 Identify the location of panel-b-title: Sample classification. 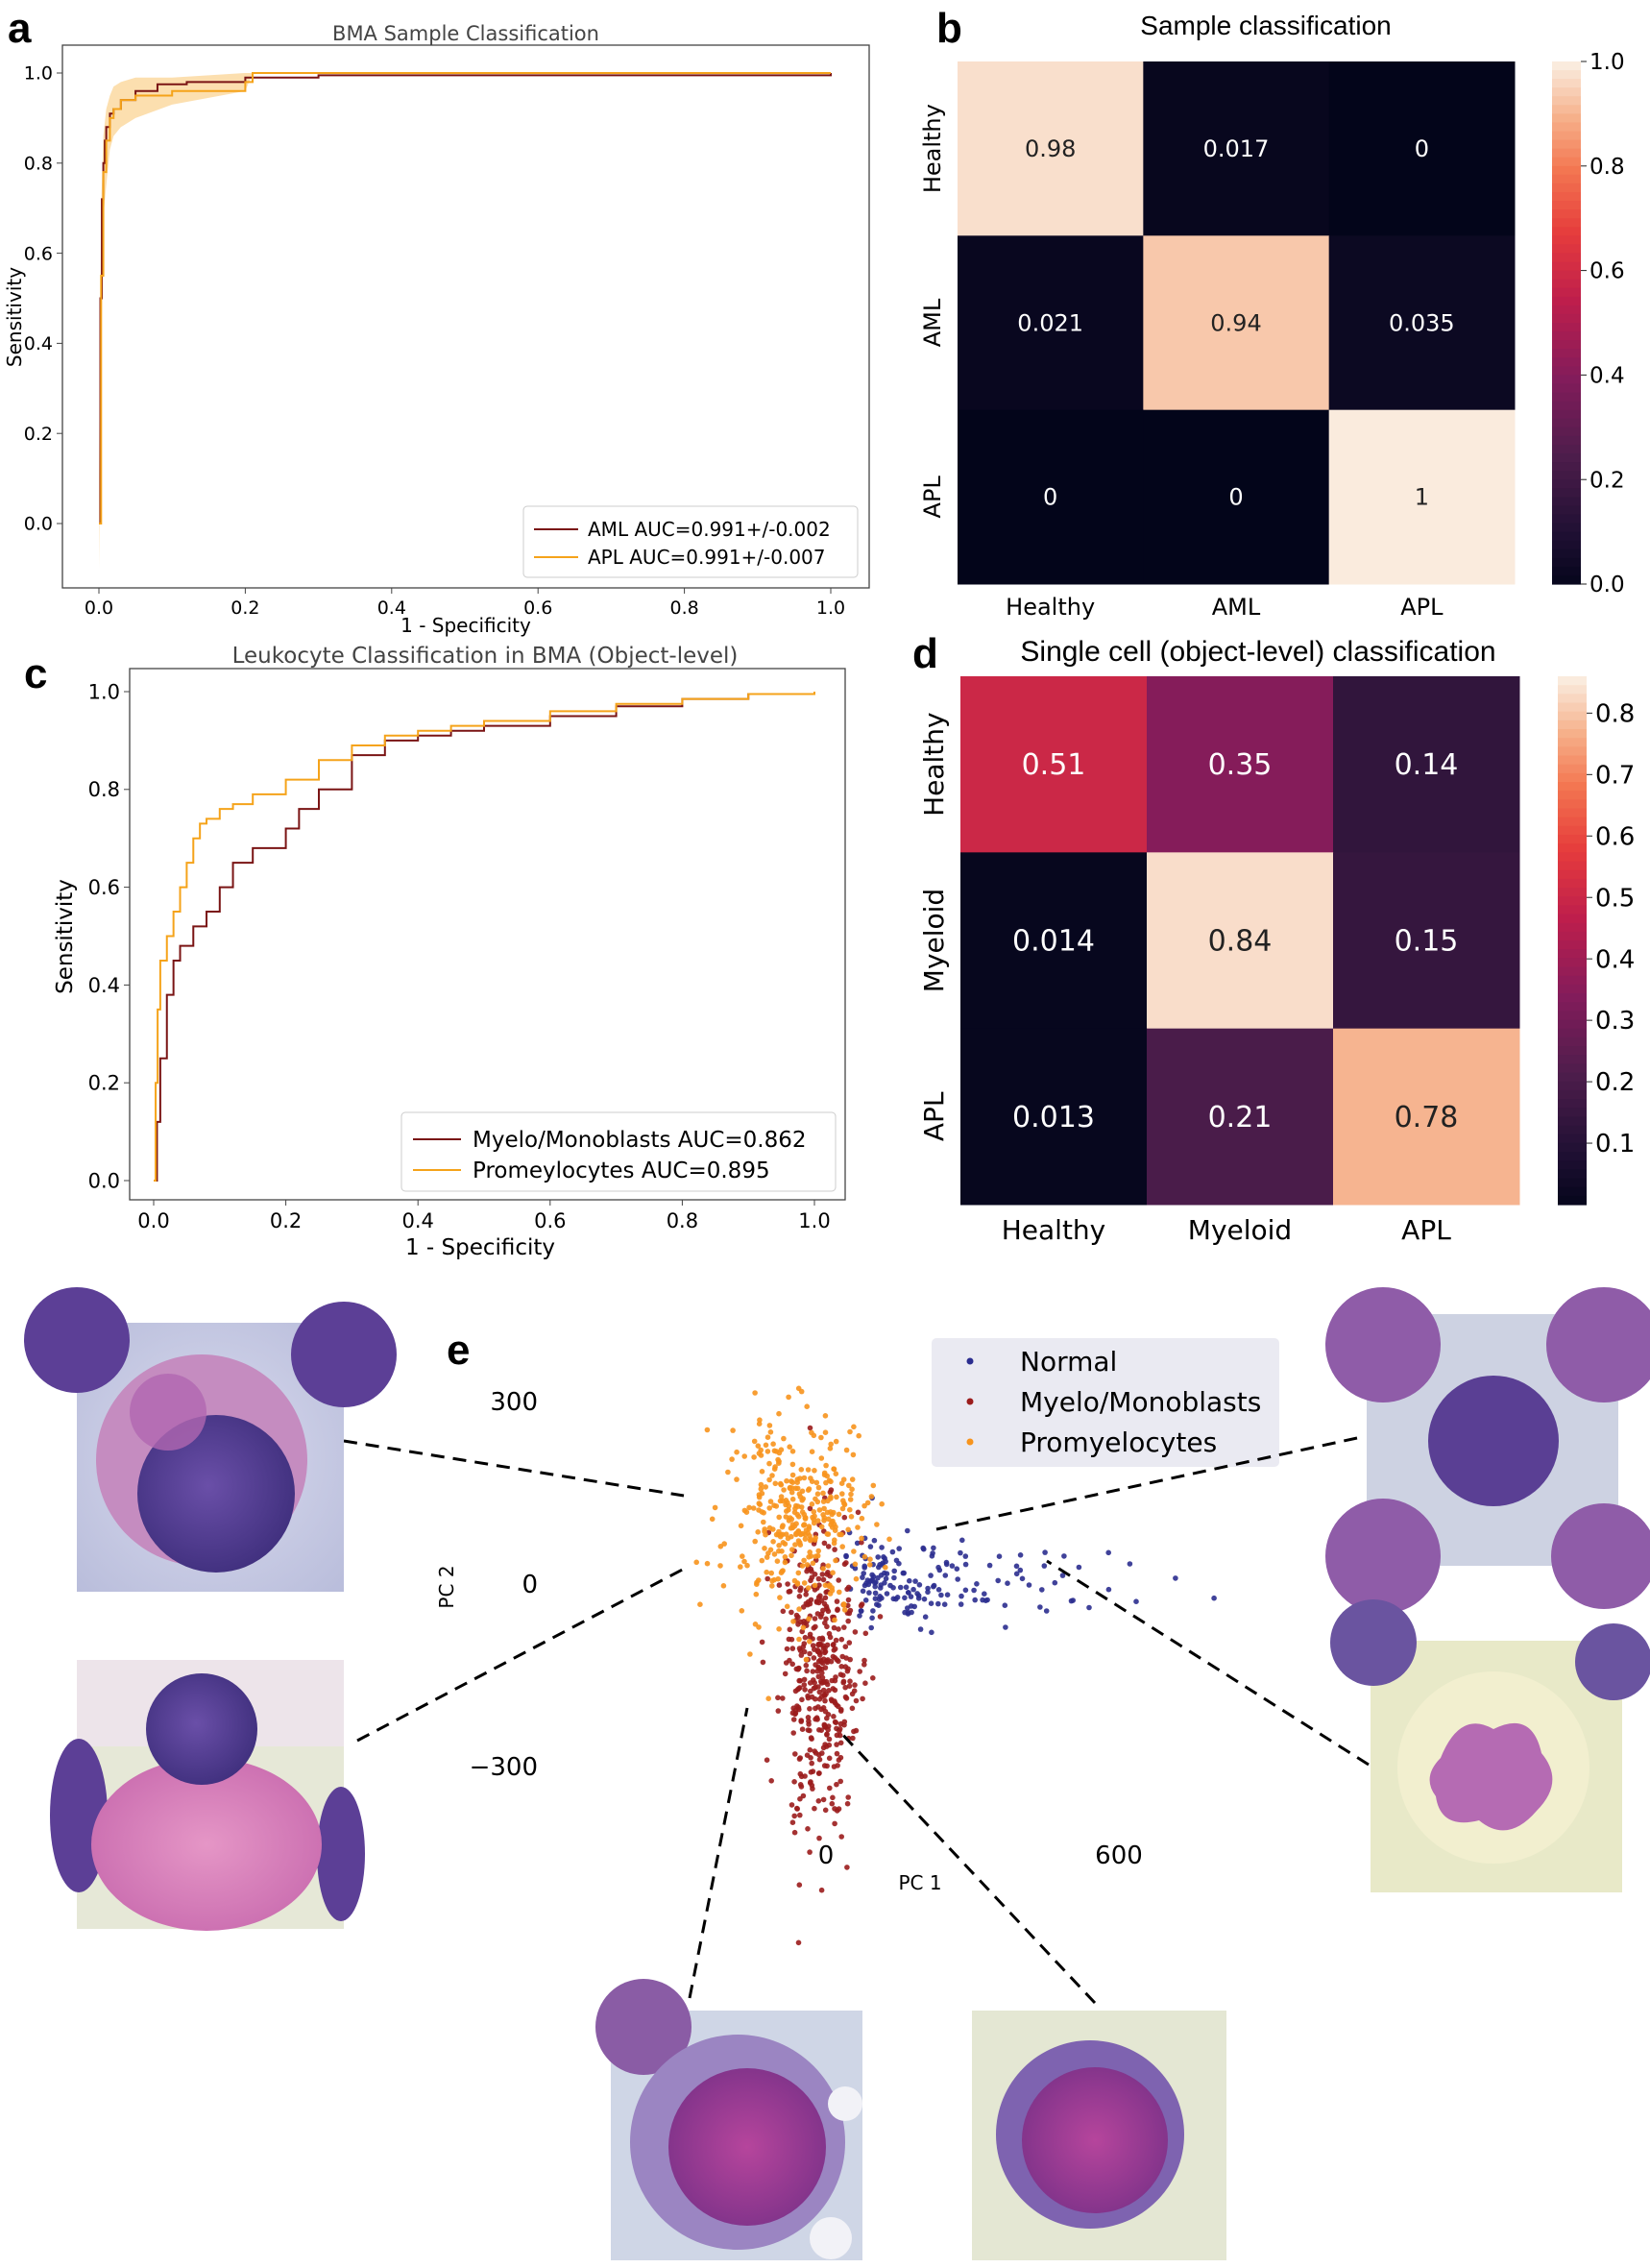
(1265, 25).